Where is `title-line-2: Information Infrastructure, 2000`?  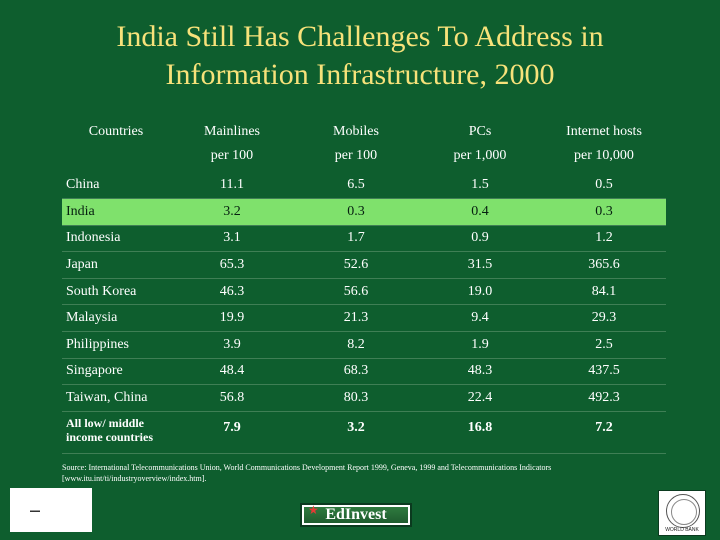 title-line-2: Information Infrastructure, 2000 is located at coordinates (360, 74).